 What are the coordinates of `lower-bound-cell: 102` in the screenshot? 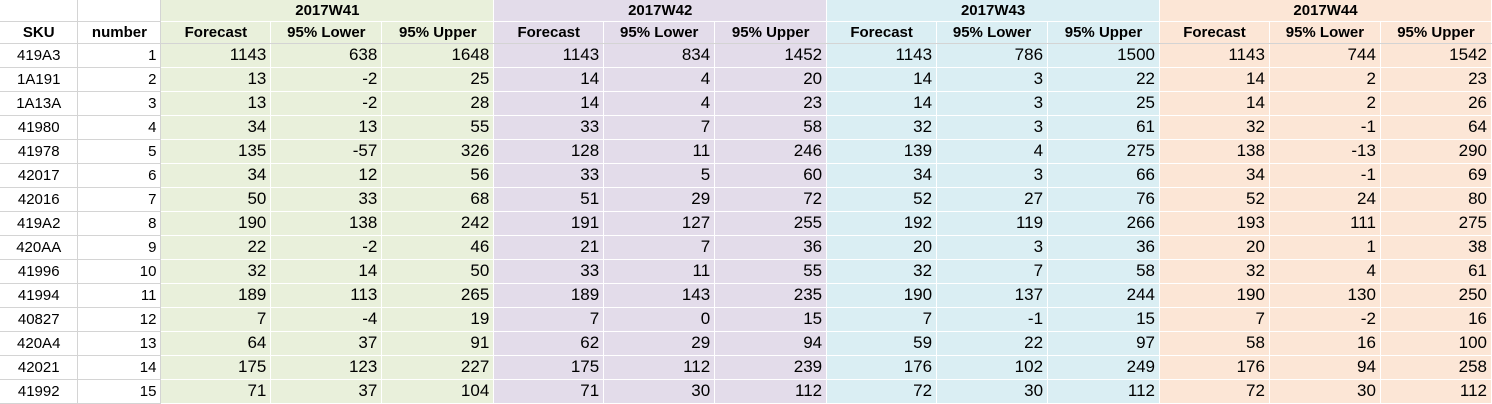 It's located at (992, 367).